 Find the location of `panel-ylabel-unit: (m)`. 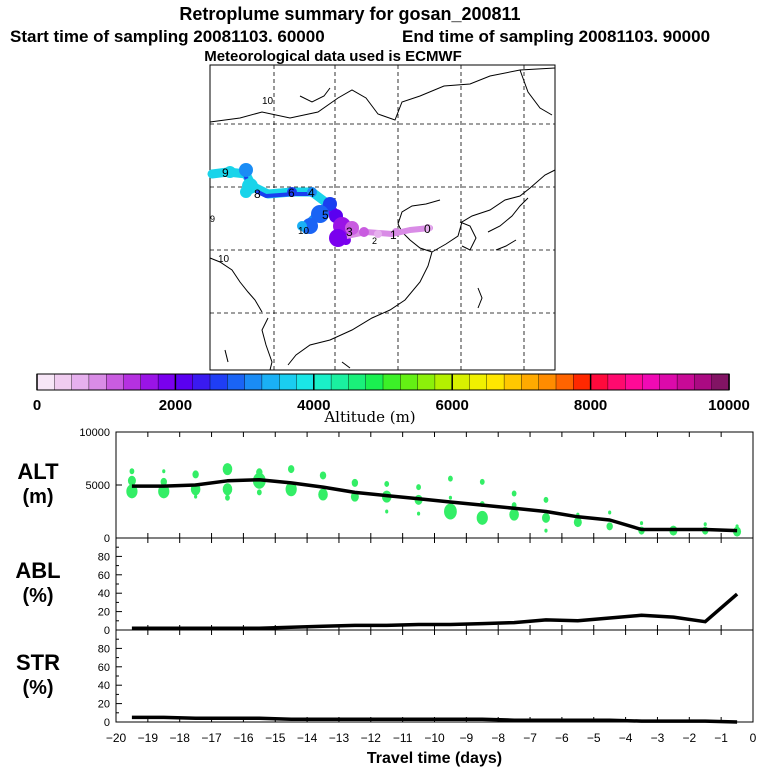

panel-ylabel-unit: (m) is located at coordinates (37, 497).